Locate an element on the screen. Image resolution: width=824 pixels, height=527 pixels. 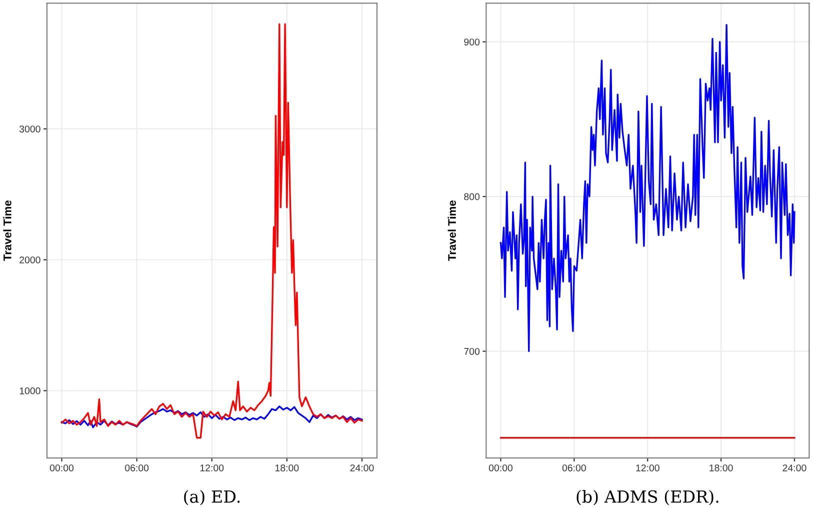
y-tick-label: 800 is located at coordinates (472, 196).